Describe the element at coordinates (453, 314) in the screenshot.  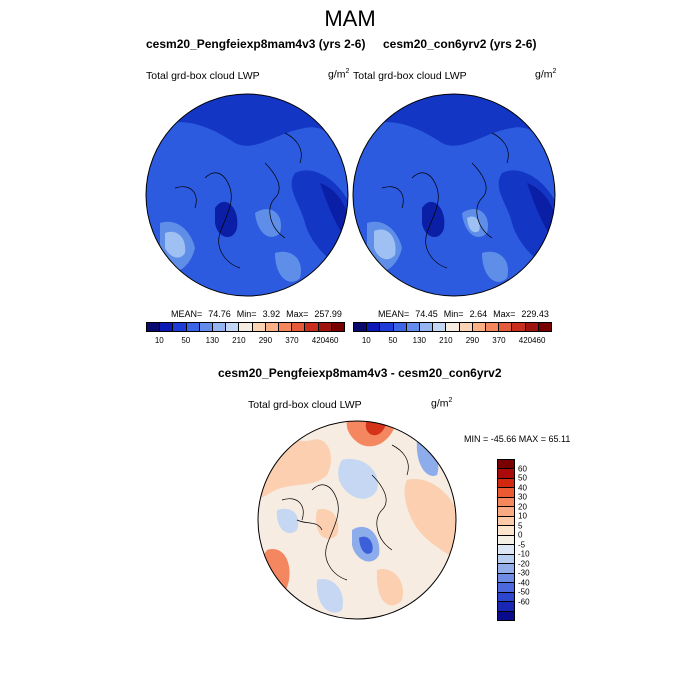
I see `panel-2-min-label: Min=` at that location.